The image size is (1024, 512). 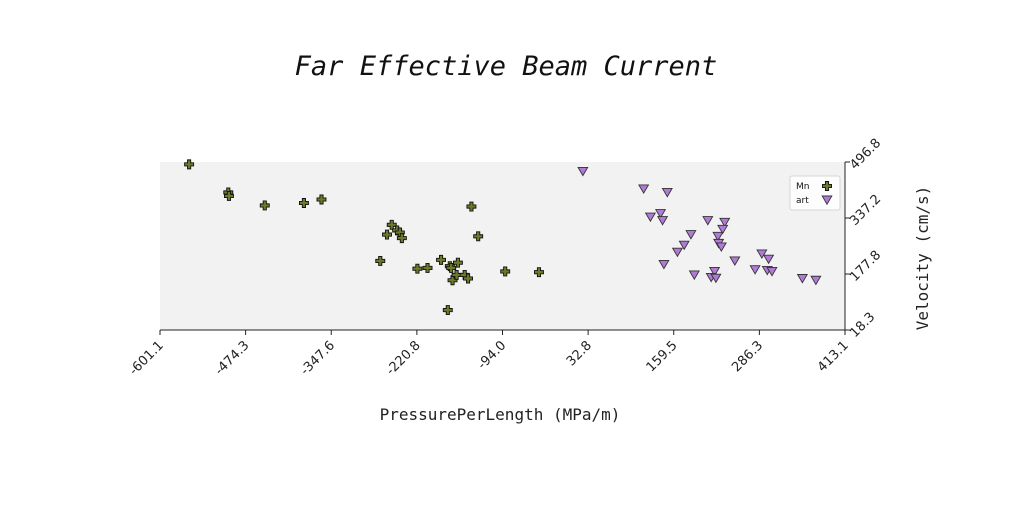 I want to click on chart-title: Far Effective Beam Current, so click(x=506, y=66).